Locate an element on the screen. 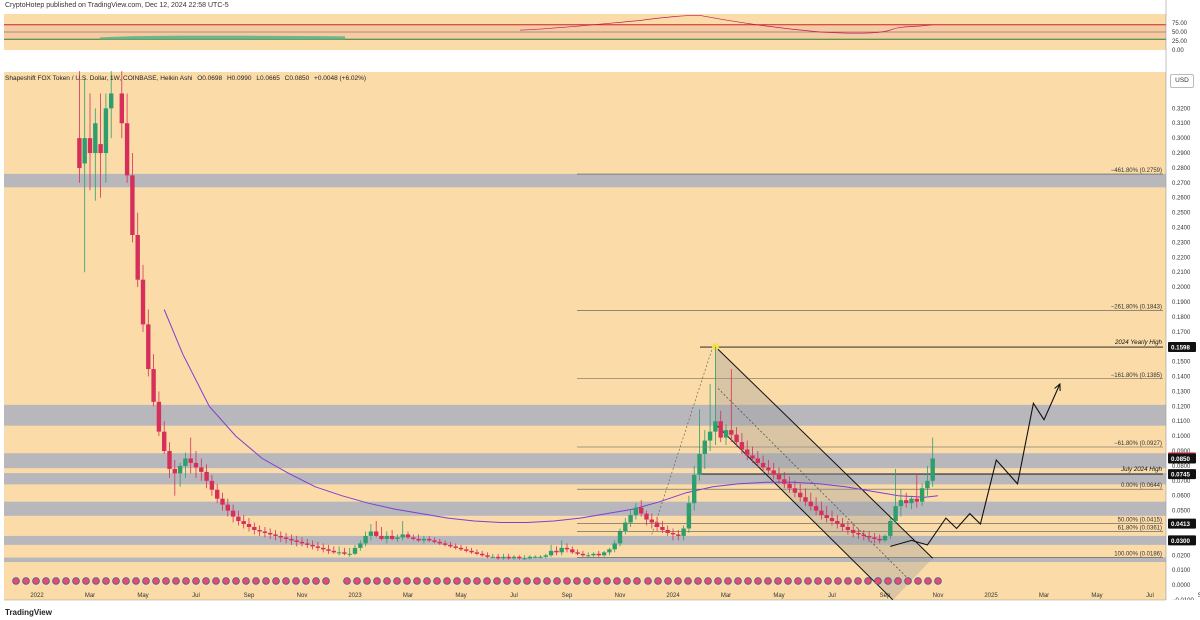  price-tag-label: 0.0850 is located at coordinates (1180, 459).